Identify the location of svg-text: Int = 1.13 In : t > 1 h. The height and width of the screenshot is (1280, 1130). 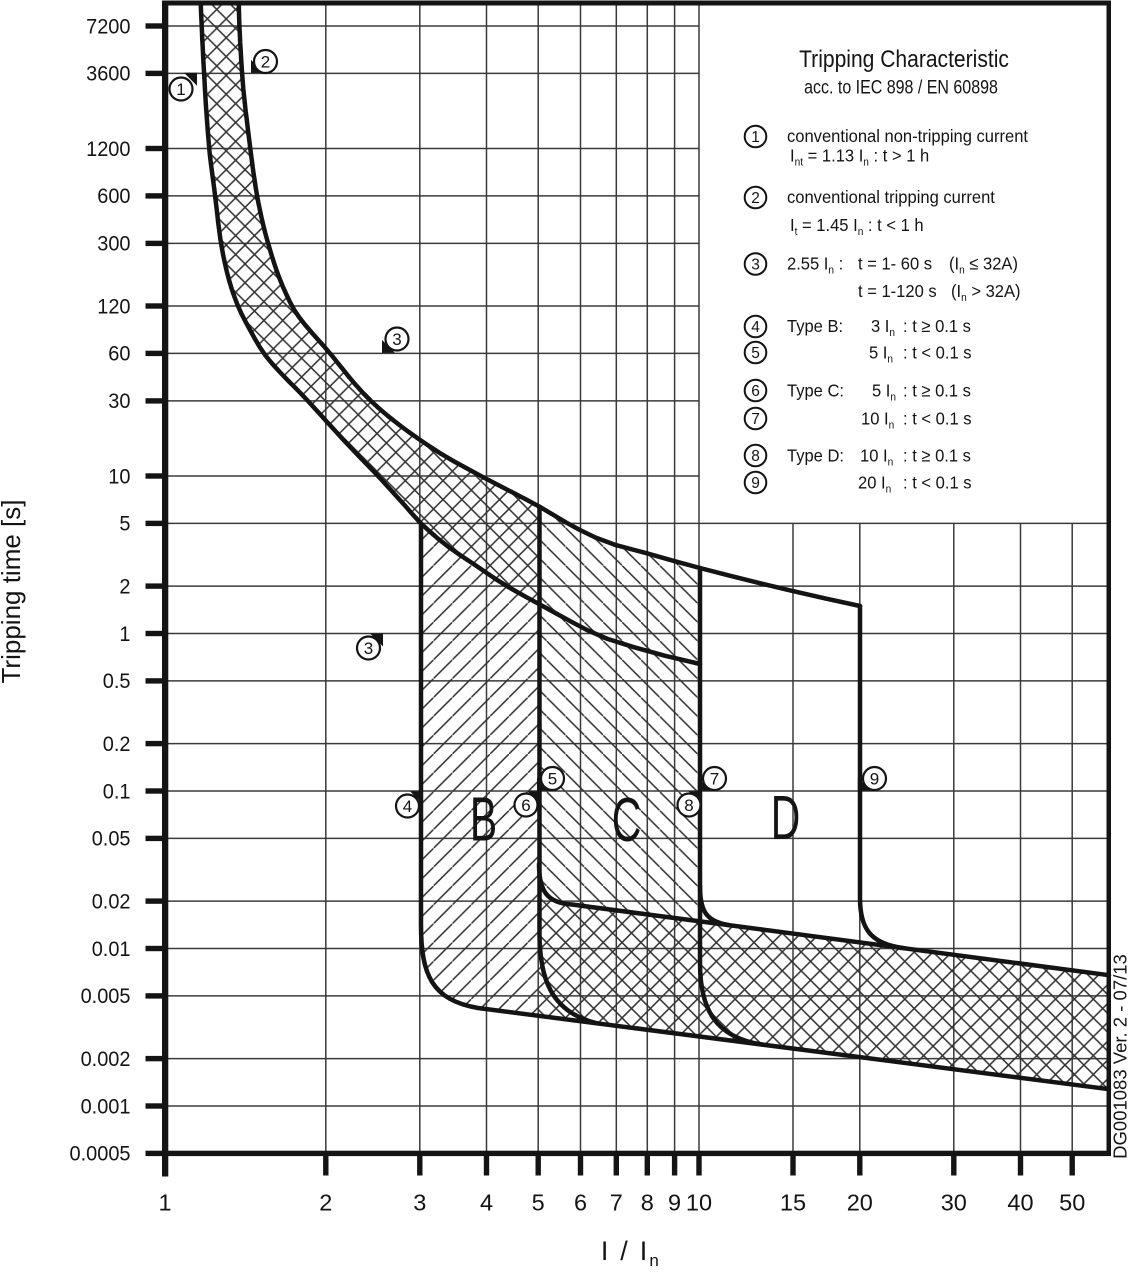
(859, 157).